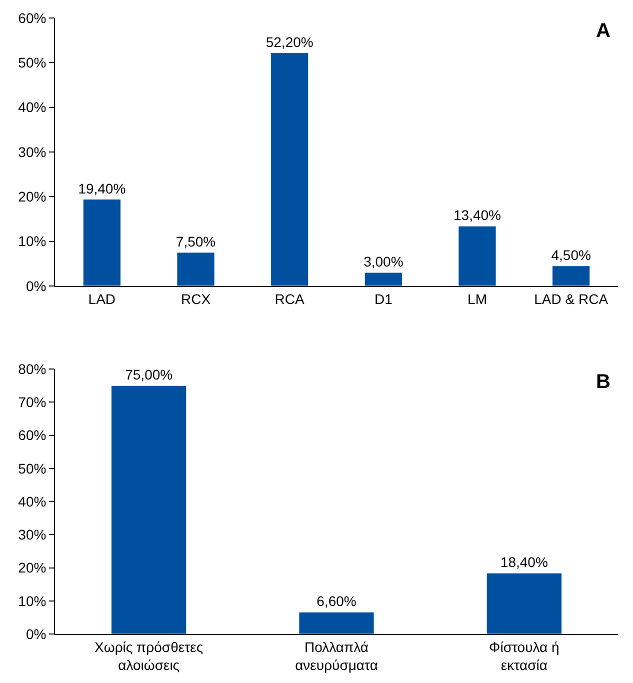 The image size is (633, 683). I want to click on data-label: 75,00%, so click(149, 374).